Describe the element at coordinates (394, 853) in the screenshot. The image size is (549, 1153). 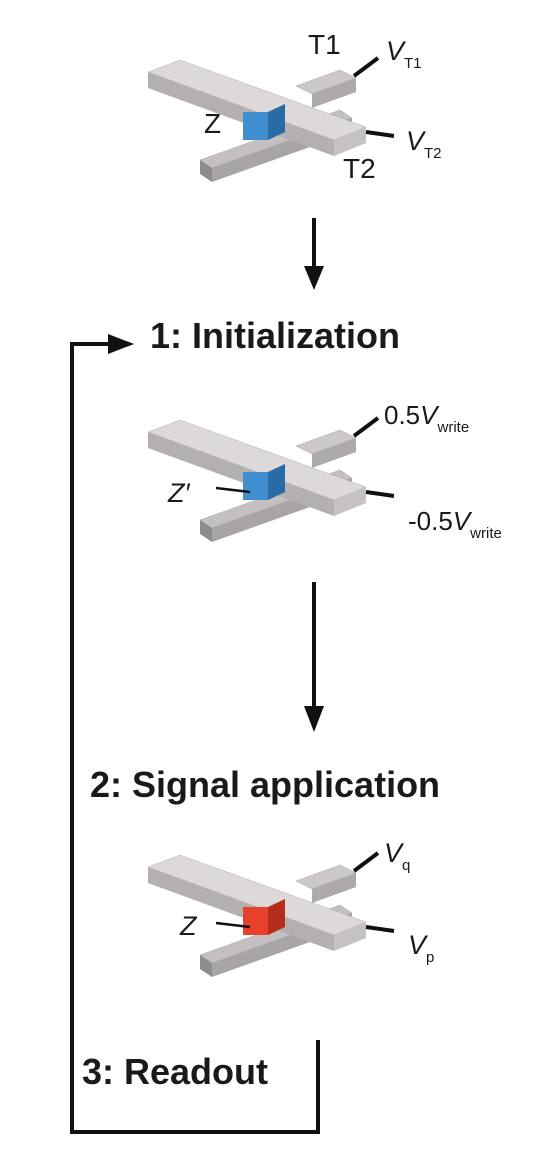
I see `voltage-label-vq: V` at that location.